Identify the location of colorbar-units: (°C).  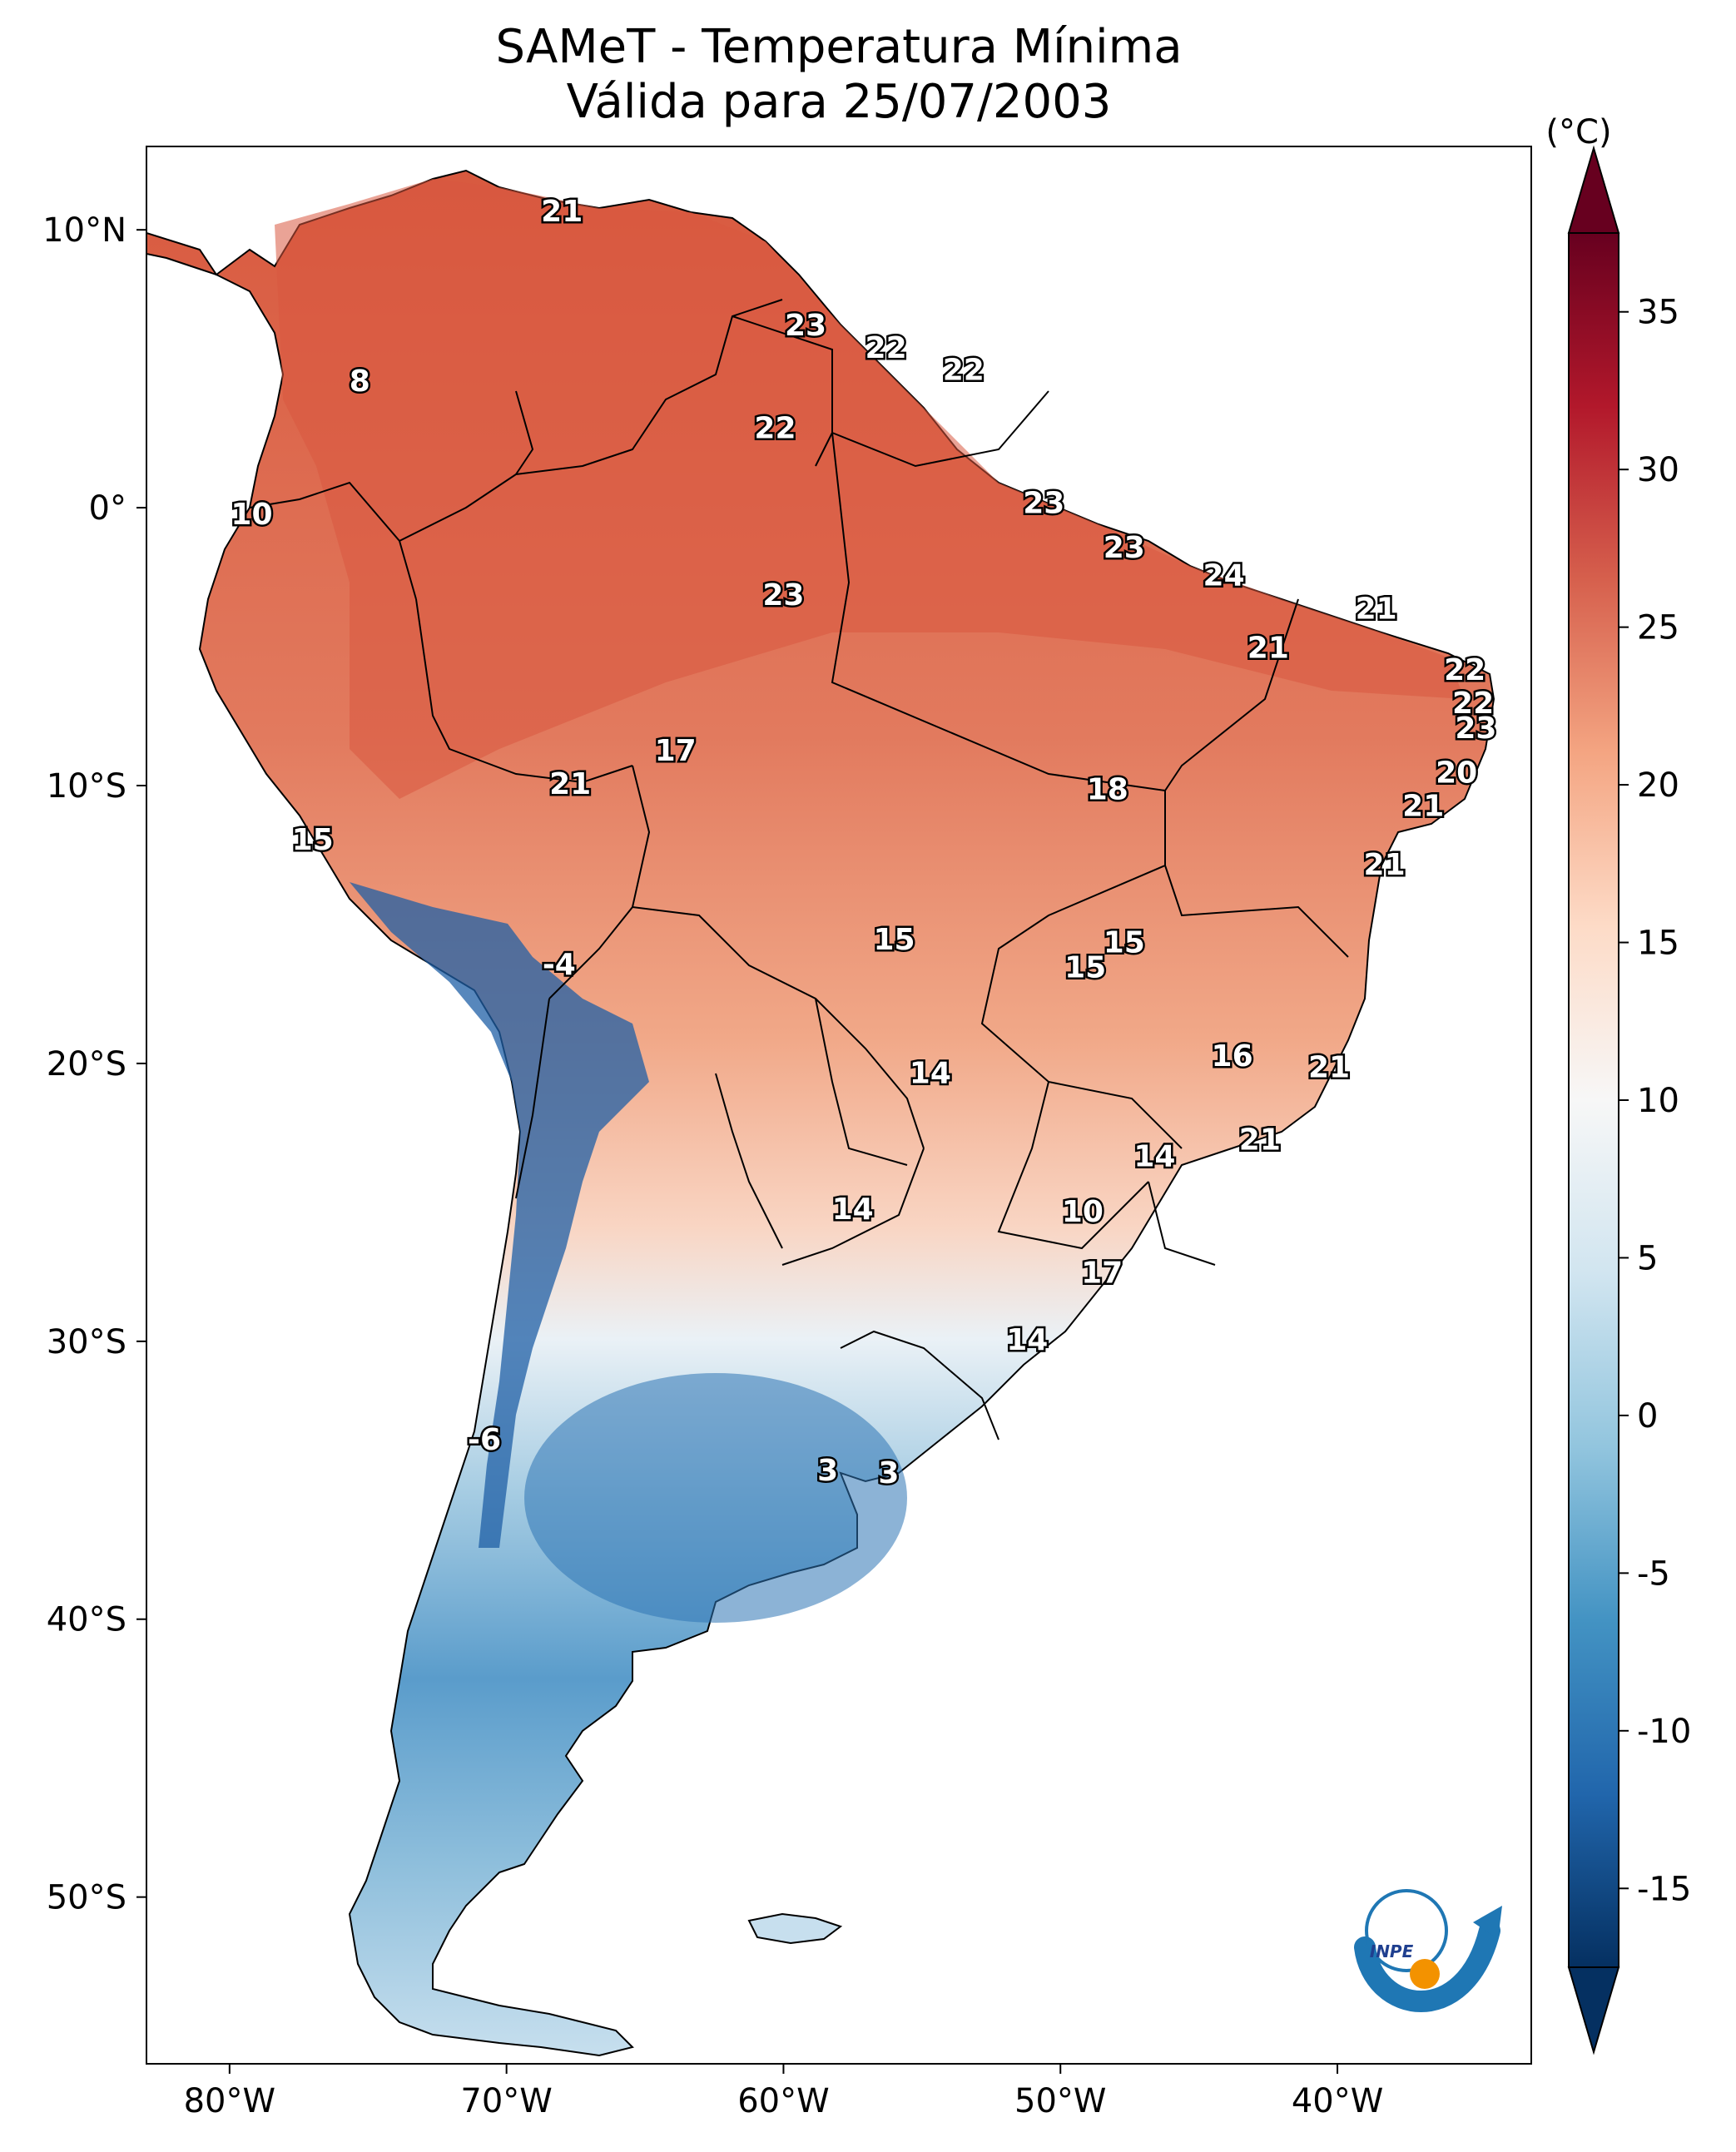
(1578, 132).